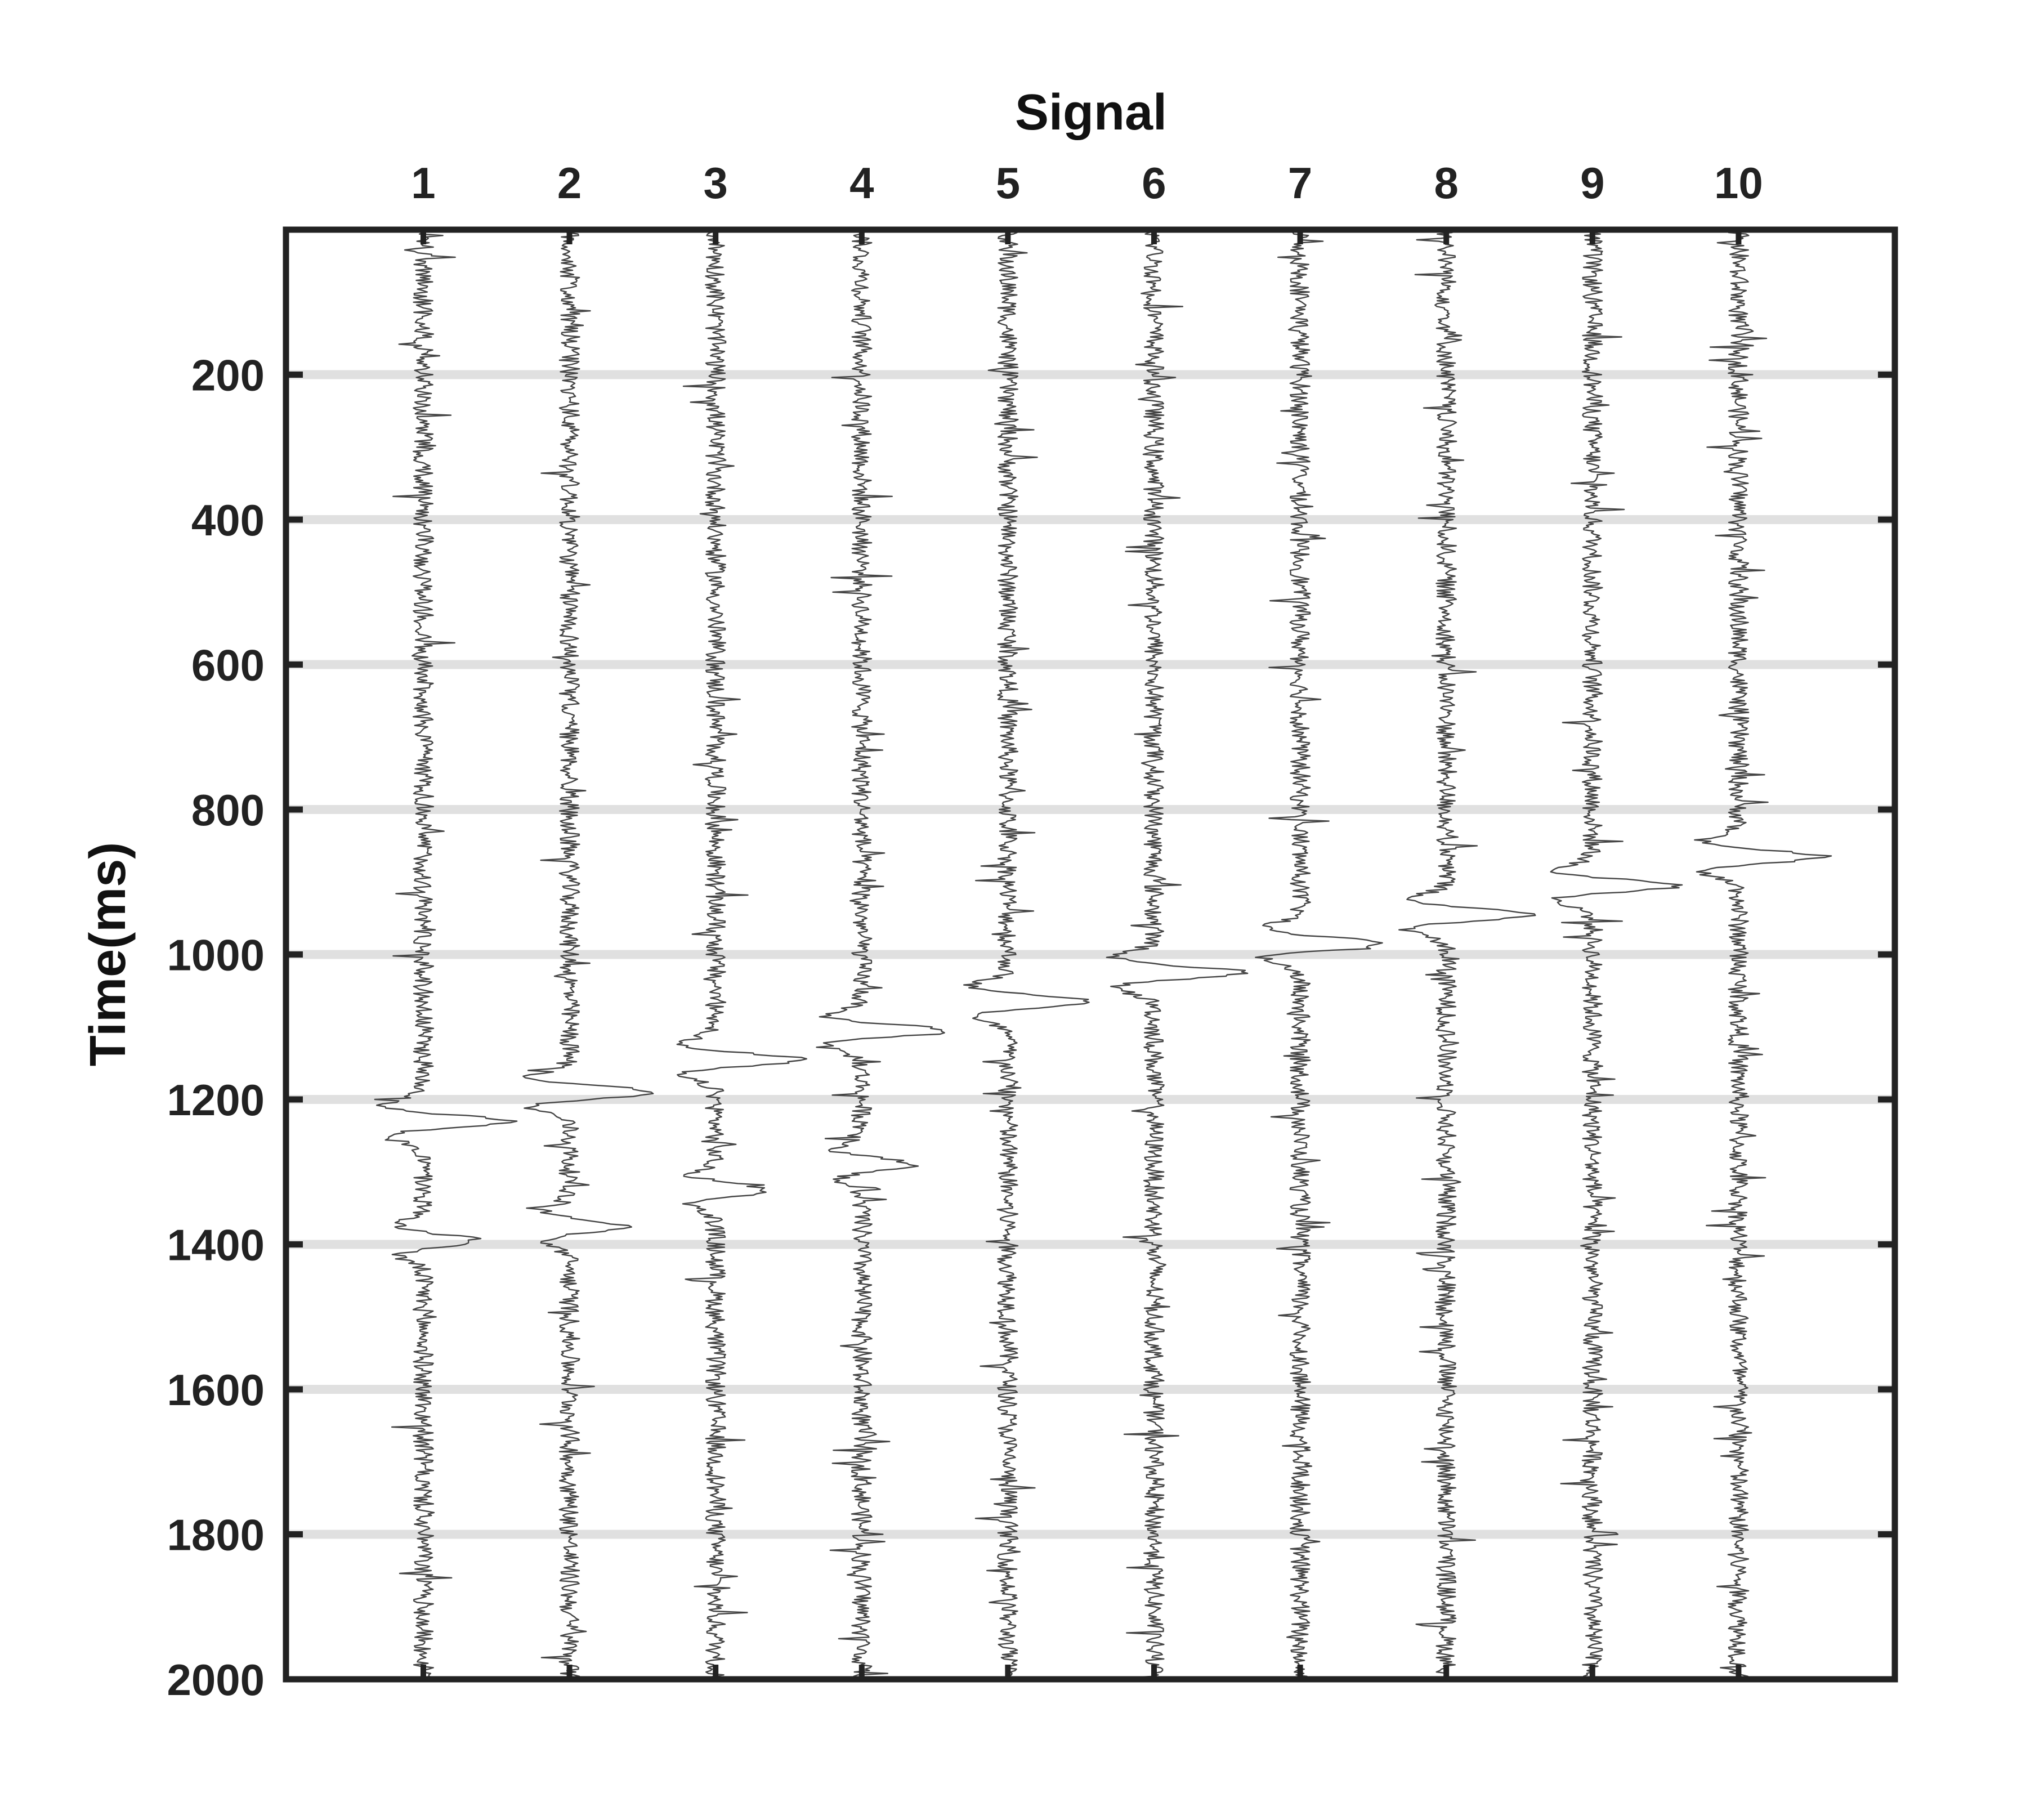 Image resolution: width=2017 pixels, height=1820 pixels. I want to click on x-tick-label-4: 5, so click(1008, 183).